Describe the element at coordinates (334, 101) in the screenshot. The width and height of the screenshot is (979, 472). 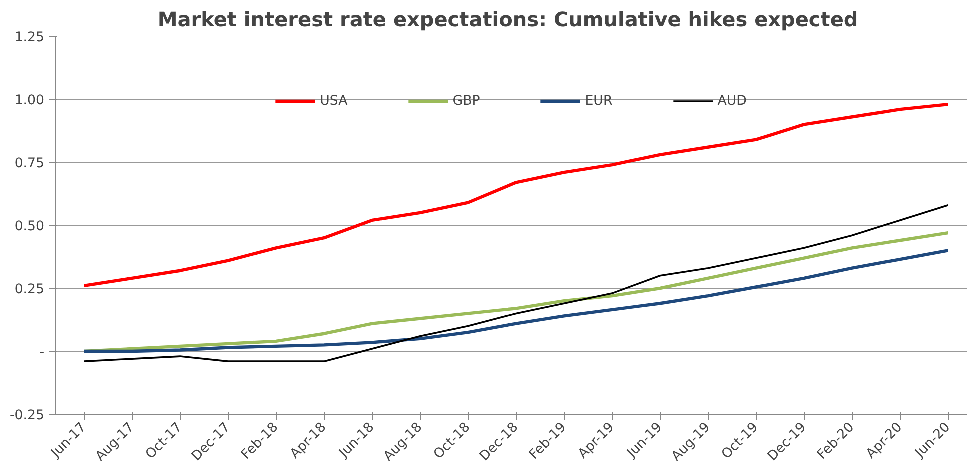
I see `legend-label: USA` at that location.